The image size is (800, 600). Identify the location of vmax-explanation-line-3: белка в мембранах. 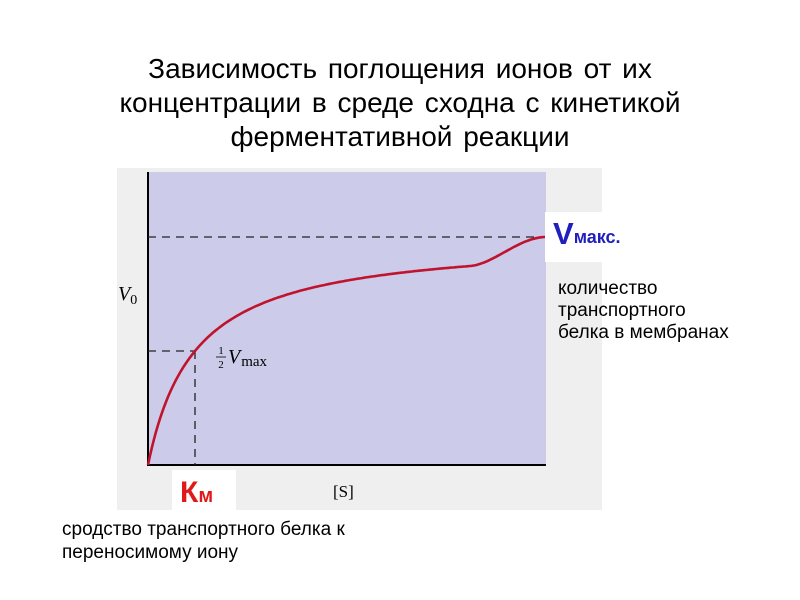
(643, 332).